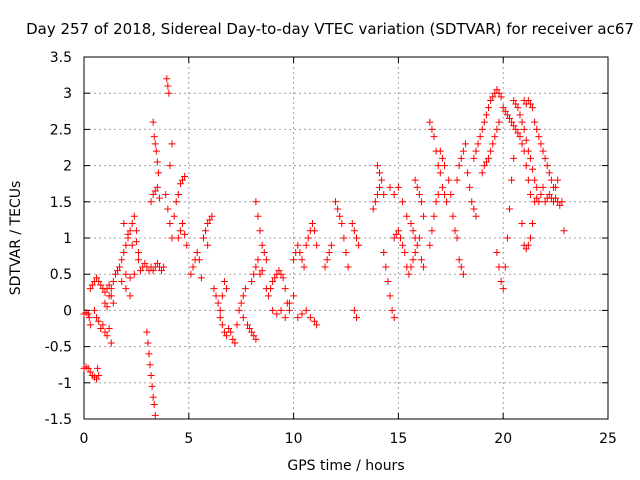 This screenshot has height=480, width=640. I want to click on x-tick-label: 20, so click(503, 439).